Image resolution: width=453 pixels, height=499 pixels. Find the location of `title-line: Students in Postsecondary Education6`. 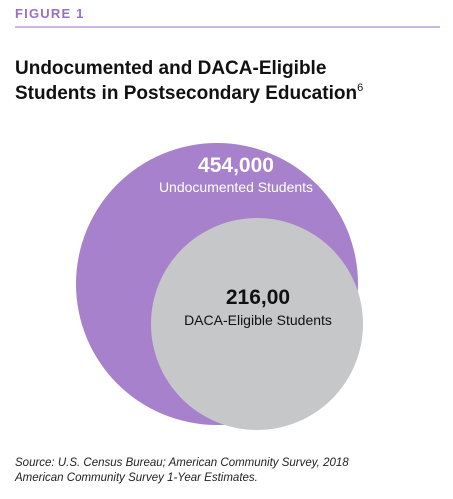

title-line: Students in Postsecondary Education6 is located at coordinates (189, 93).